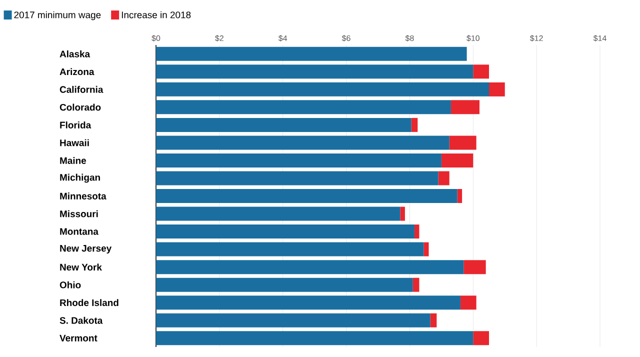  I want to click on y-tick-label: Missouri, so click(79, 214).